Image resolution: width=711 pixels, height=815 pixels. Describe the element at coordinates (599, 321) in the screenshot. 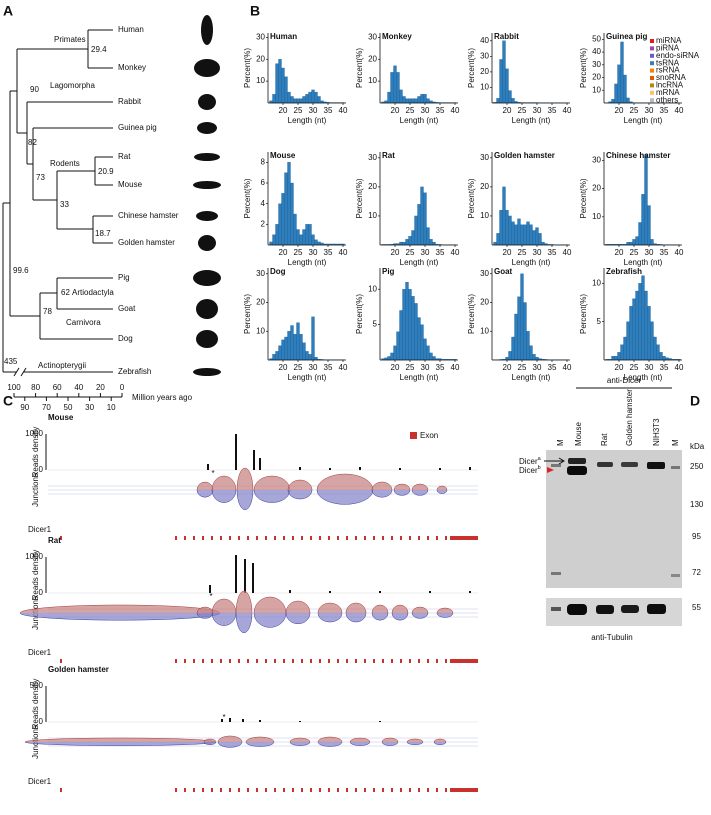

I see `y-tick-label: 5` at that location.